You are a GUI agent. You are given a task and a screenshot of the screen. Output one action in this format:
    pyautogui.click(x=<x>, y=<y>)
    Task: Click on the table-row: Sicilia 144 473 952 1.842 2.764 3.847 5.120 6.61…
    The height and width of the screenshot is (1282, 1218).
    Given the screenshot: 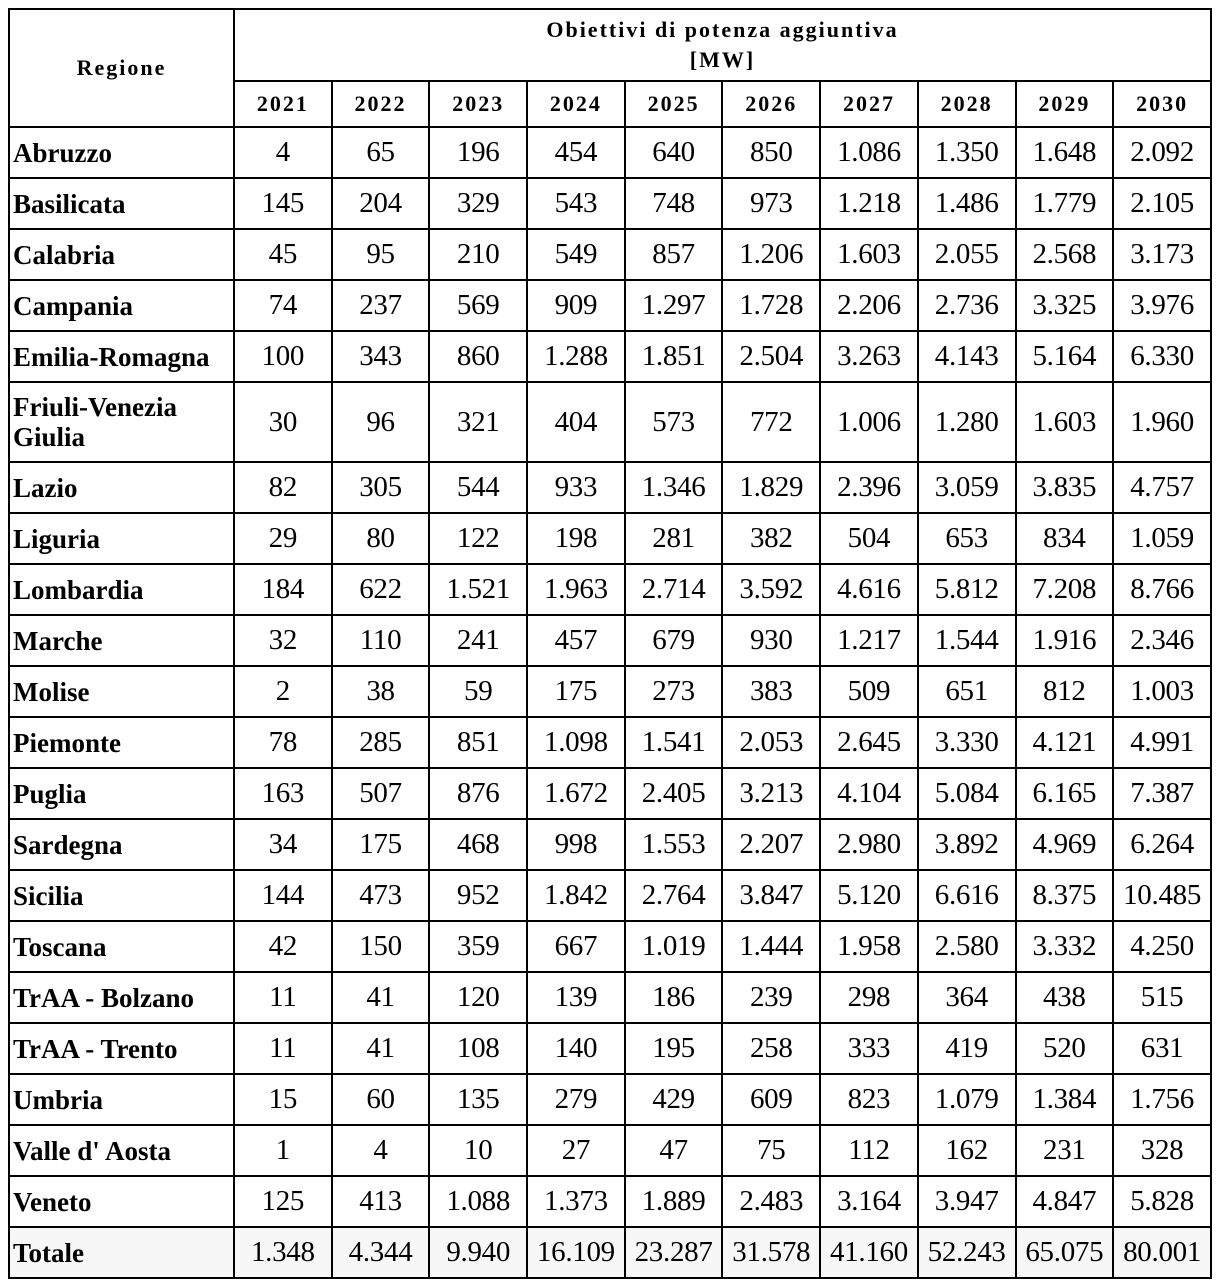 What is the action you would take?
    pyautogui.click(x=610, y=895)
    